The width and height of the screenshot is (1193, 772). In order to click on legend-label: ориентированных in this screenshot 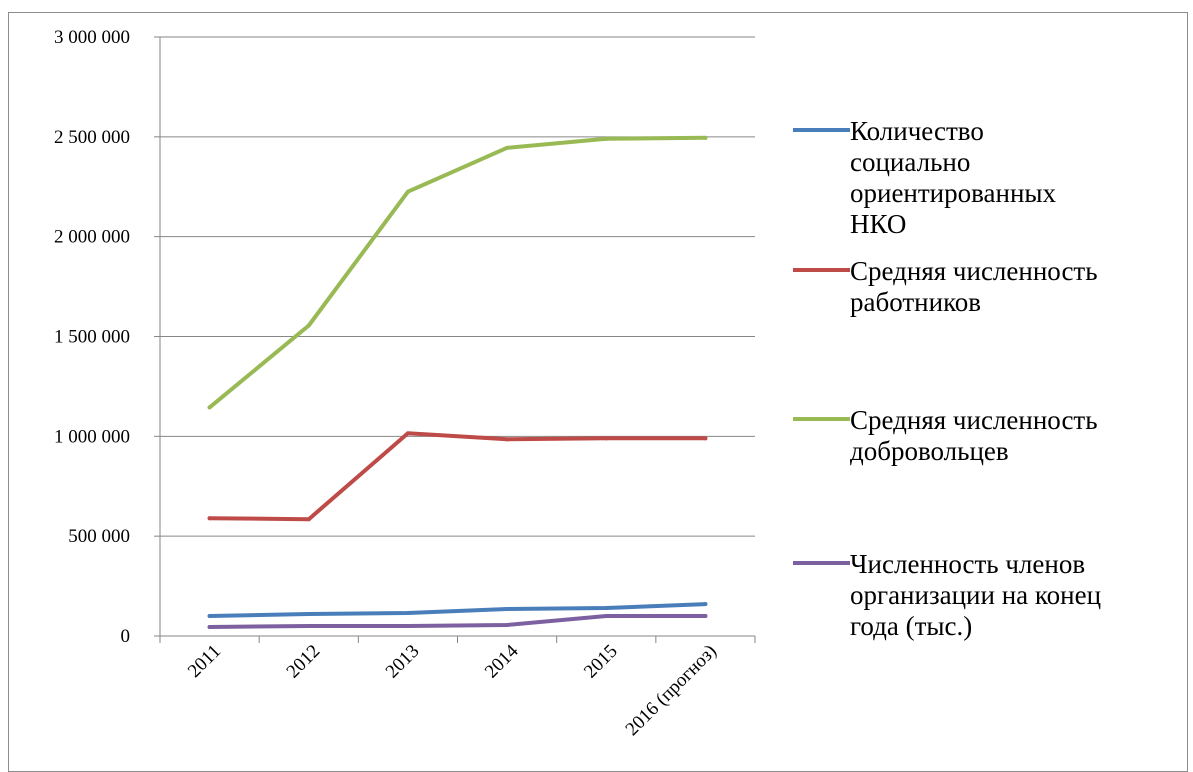, I will do `click(953, 193)`.